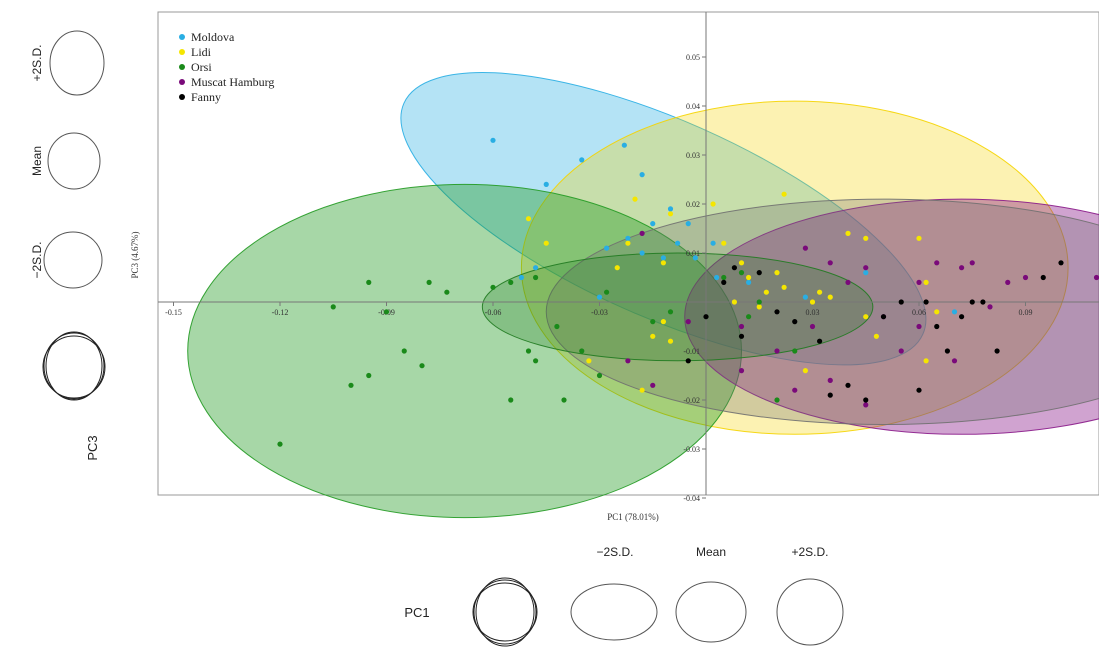  I want to click on pc3-label-plus2sd: +2S.D., so click(37, 62).